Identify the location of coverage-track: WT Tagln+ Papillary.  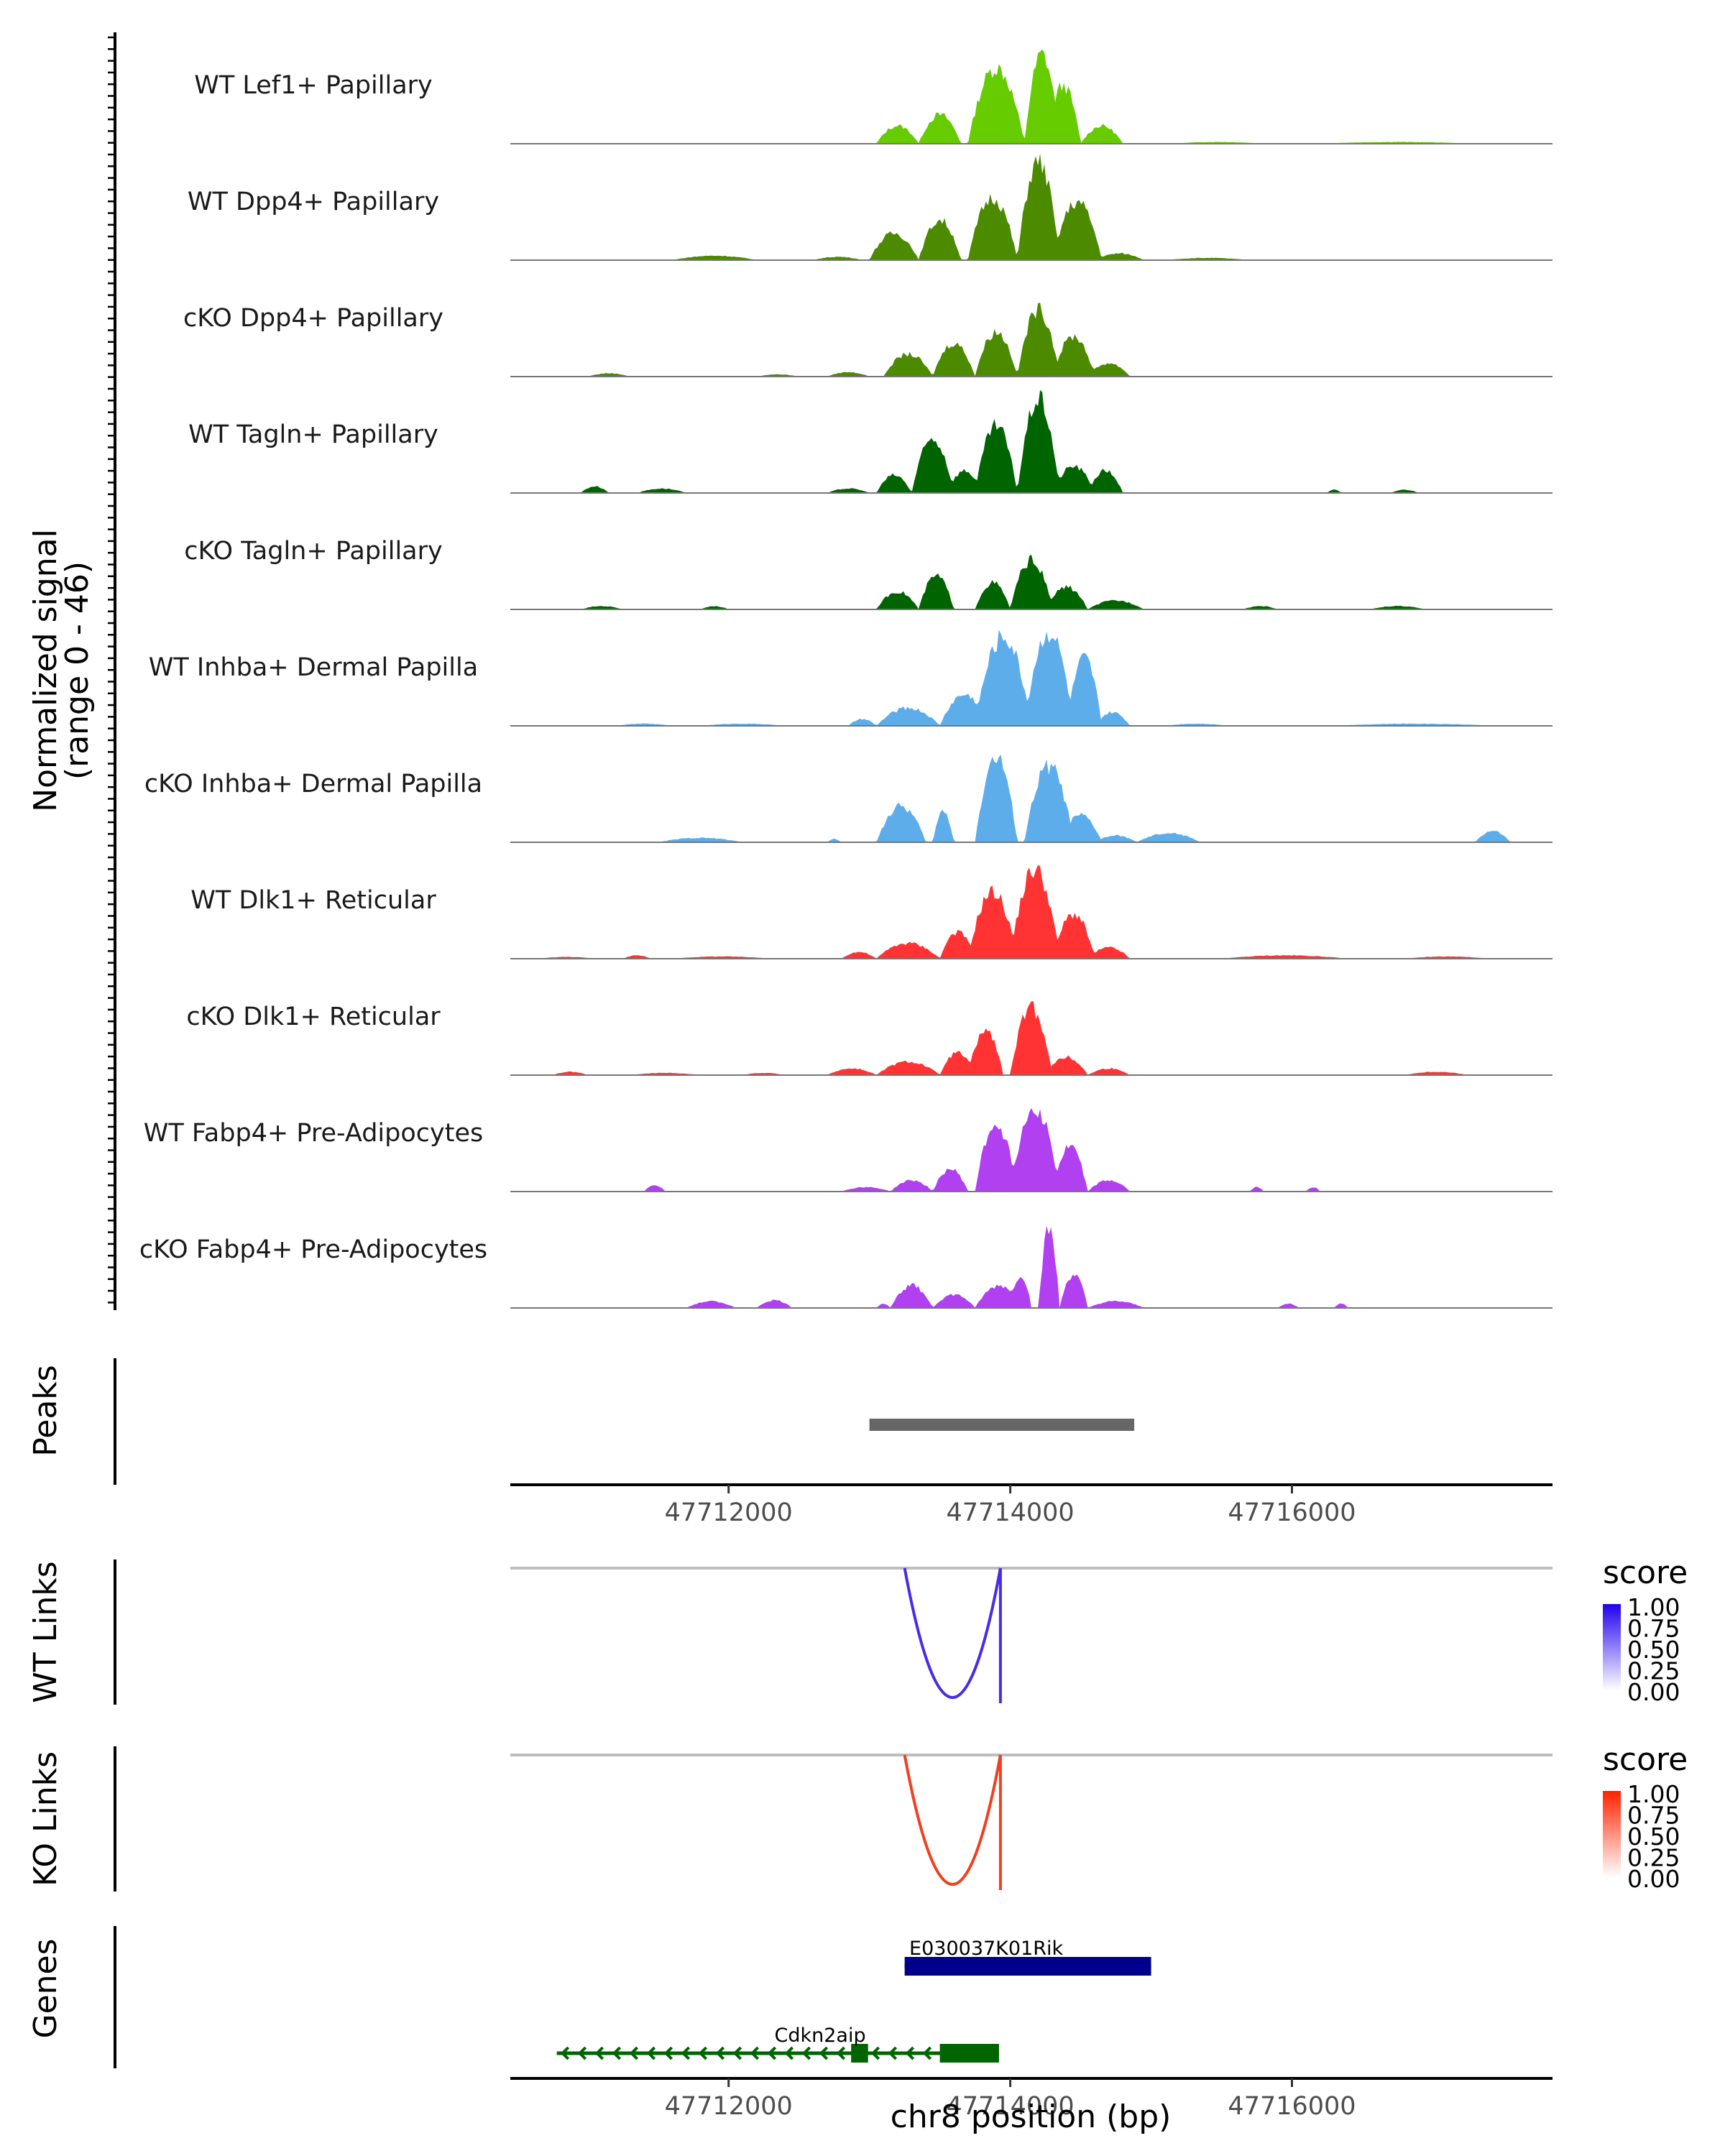
(870, 442).